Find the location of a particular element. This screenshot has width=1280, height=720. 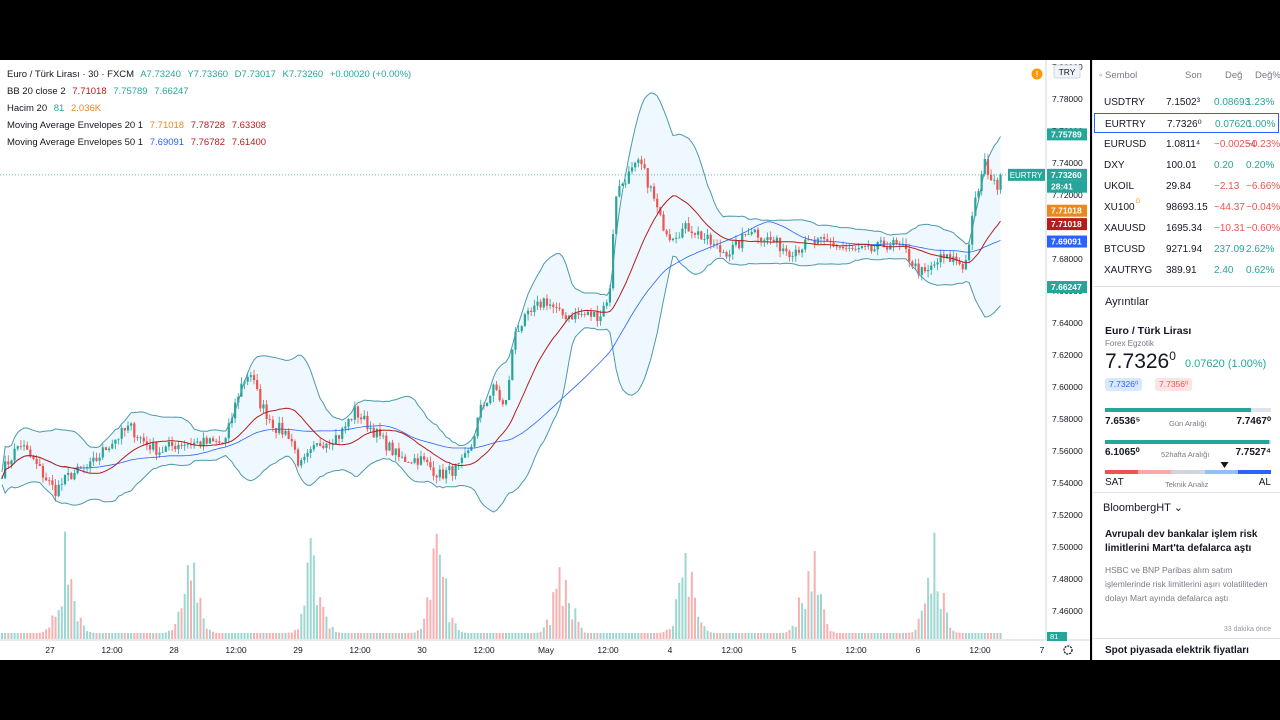

volume-tag-bg is located at coordinates (1057, 636).